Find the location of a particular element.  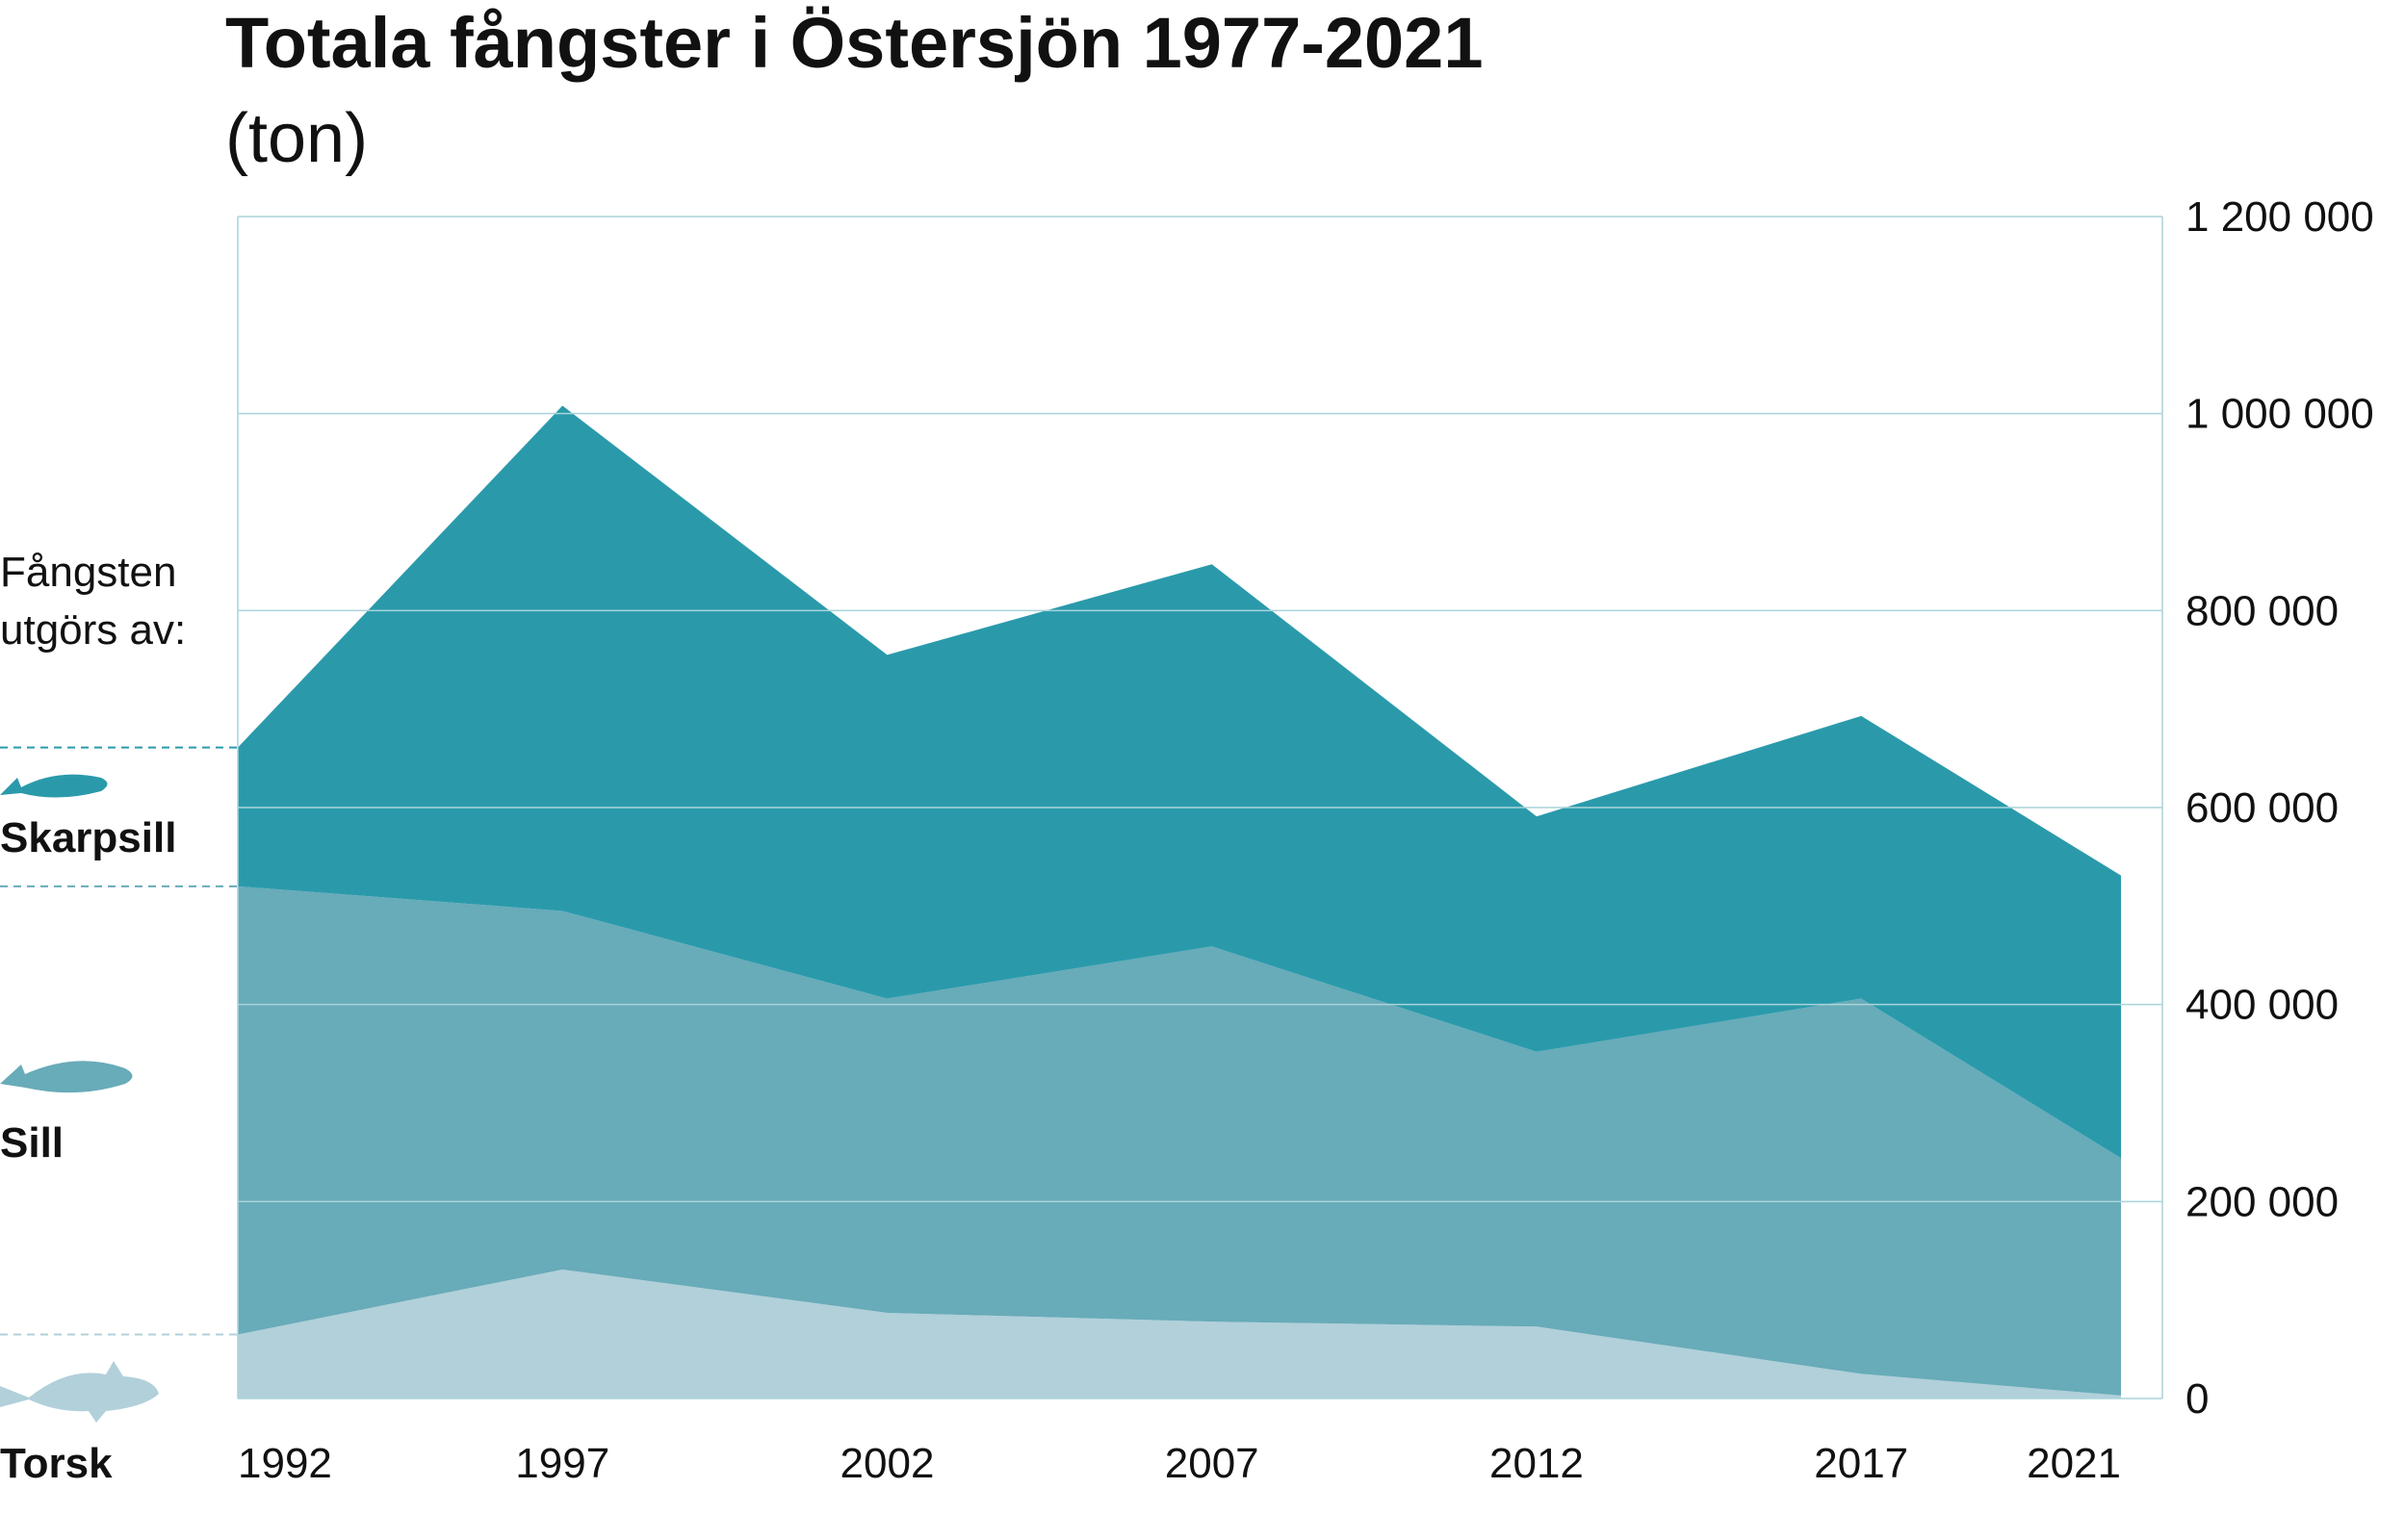

y-tick-label: 800 000 is located at coordinates (2262, 610).